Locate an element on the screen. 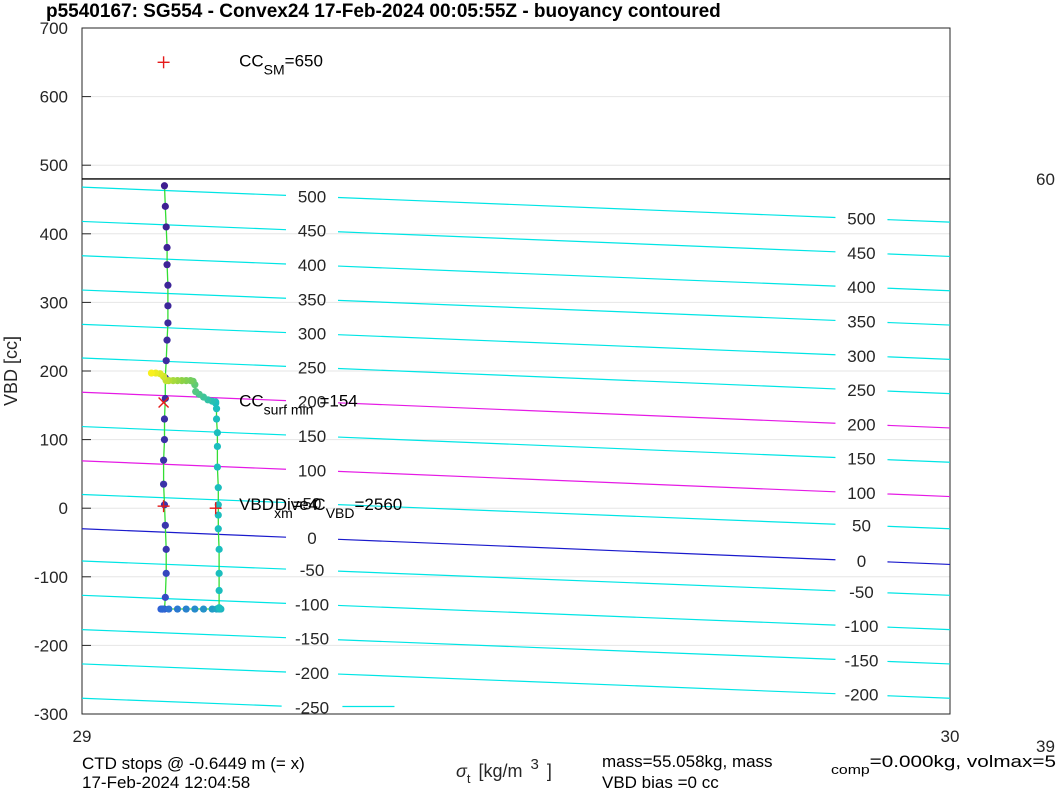 The height and width of the screenshot is (790, 1056). contour-label-400-0: 400 is located at coordinates (312, 265).